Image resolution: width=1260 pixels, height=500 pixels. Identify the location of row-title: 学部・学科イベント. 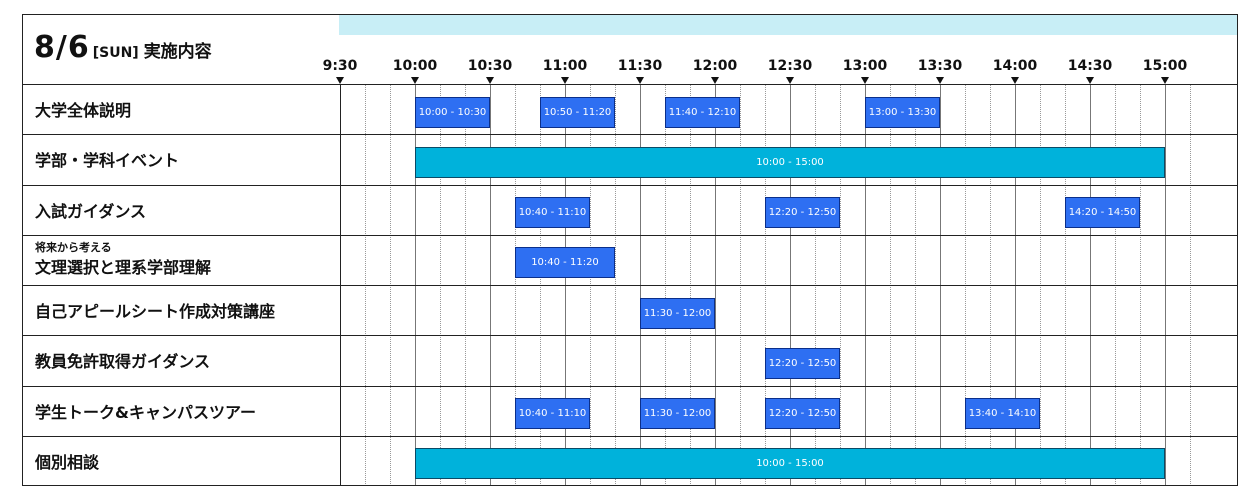
(107, 161).